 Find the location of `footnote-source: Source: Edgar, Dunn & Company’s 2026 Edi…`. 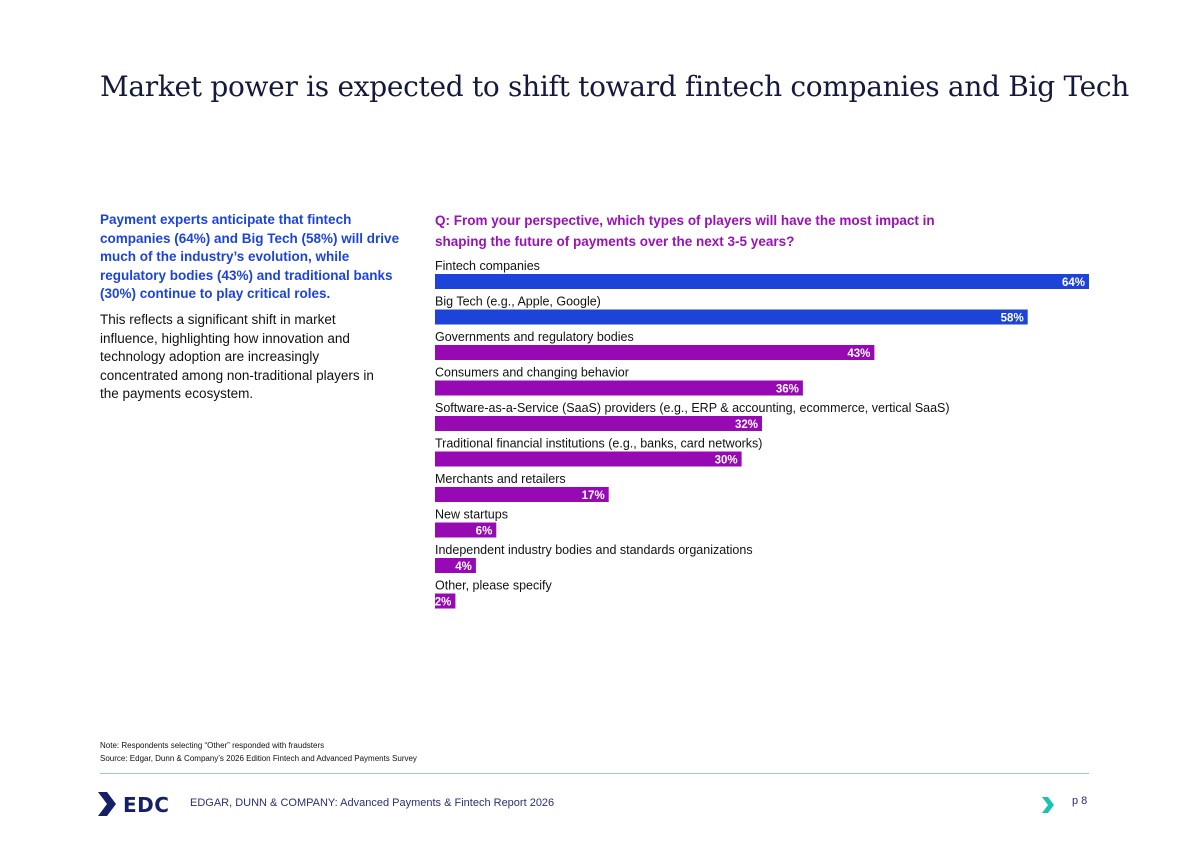

footnote-source: Source: Edgar, Dunn & Company’s 2026 Edi… is located at coordinates (258, 758).